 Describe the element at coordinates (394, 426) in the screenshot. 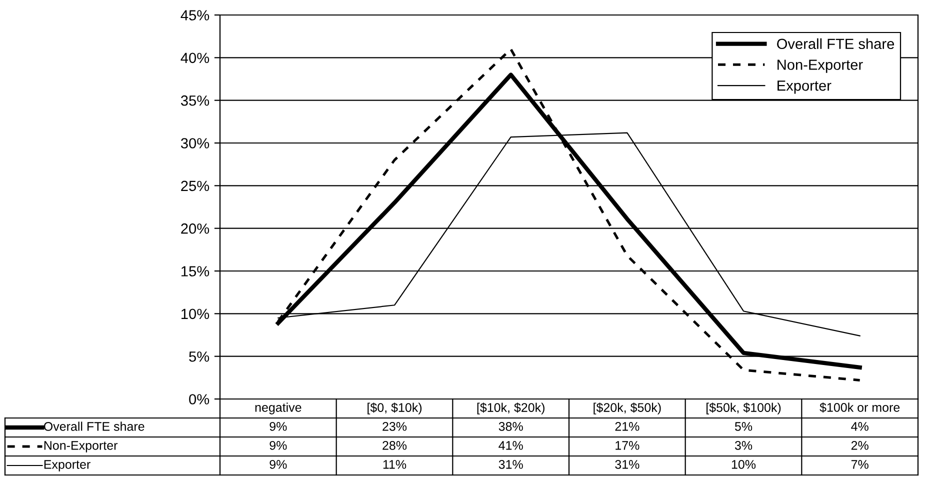

I see `data-label: 23%` at that location.